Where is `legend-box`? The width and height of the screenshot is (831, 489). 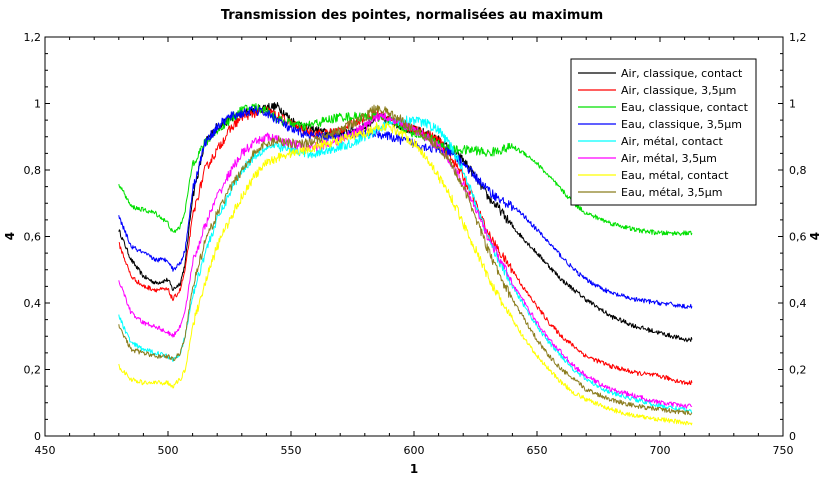 legend-box is located at coordinates (663, 132).